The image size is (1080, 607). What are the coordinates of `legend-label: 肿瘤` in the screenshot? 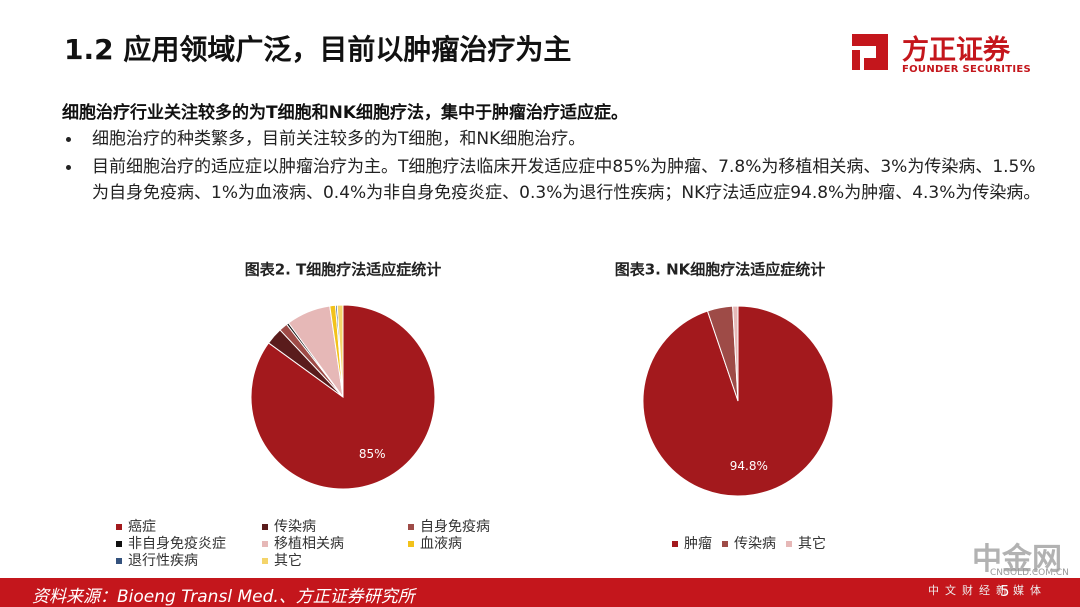 It's located at (698, 543).